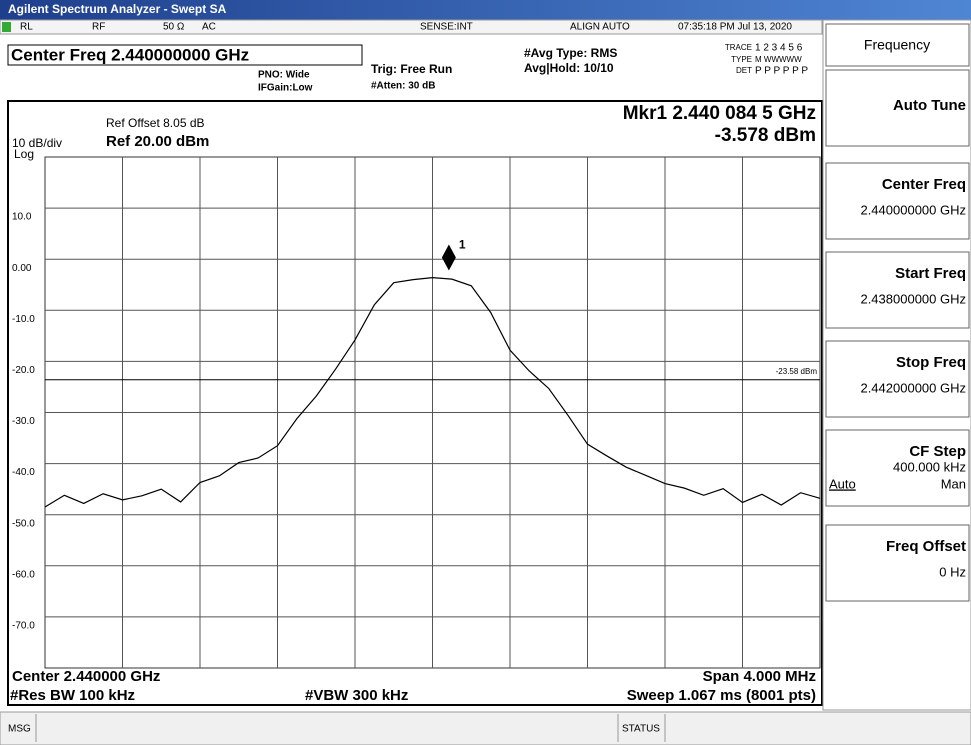 The height and width of the screenshot is (745, 971). What do you see at coordinates (600, 27) in the screenshot?
I see `status-align: ALIGN AUTO` at bounding box center [600, 27].